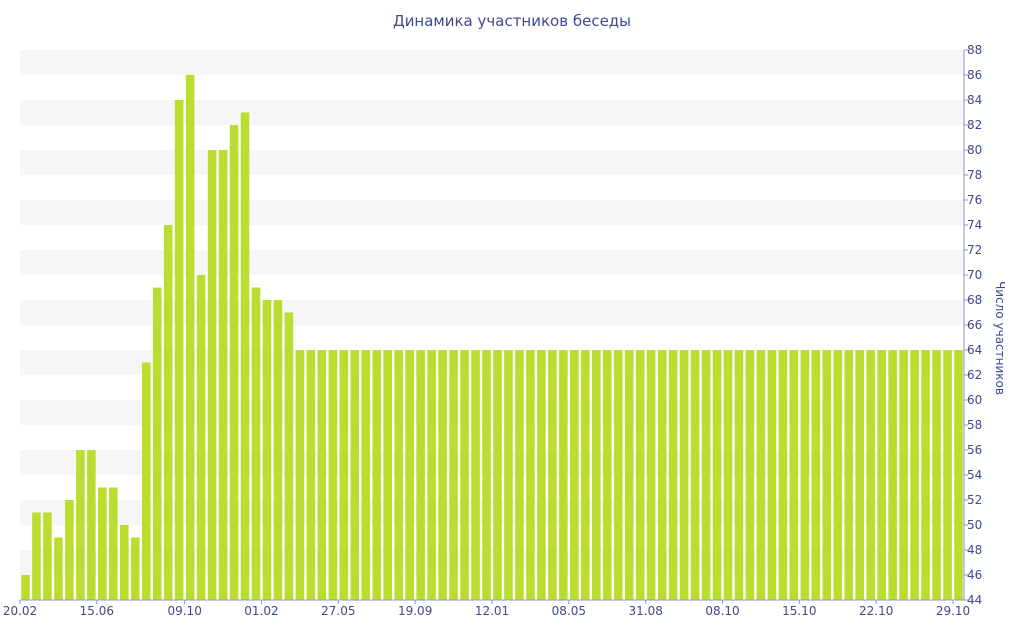  What do you see at coordinates (415, 611) in the screenshot?
I see `x-tick-label: 19.09` at bounding box center [415, 611].